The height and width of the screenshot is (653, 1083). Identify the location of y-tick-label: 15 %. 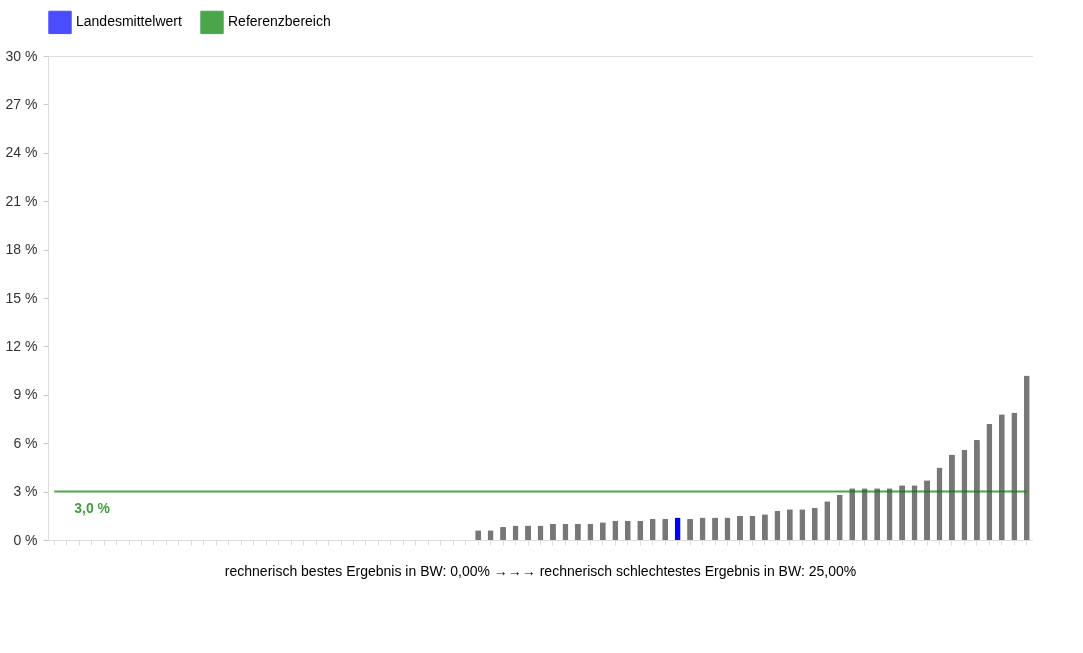
(21, 297).